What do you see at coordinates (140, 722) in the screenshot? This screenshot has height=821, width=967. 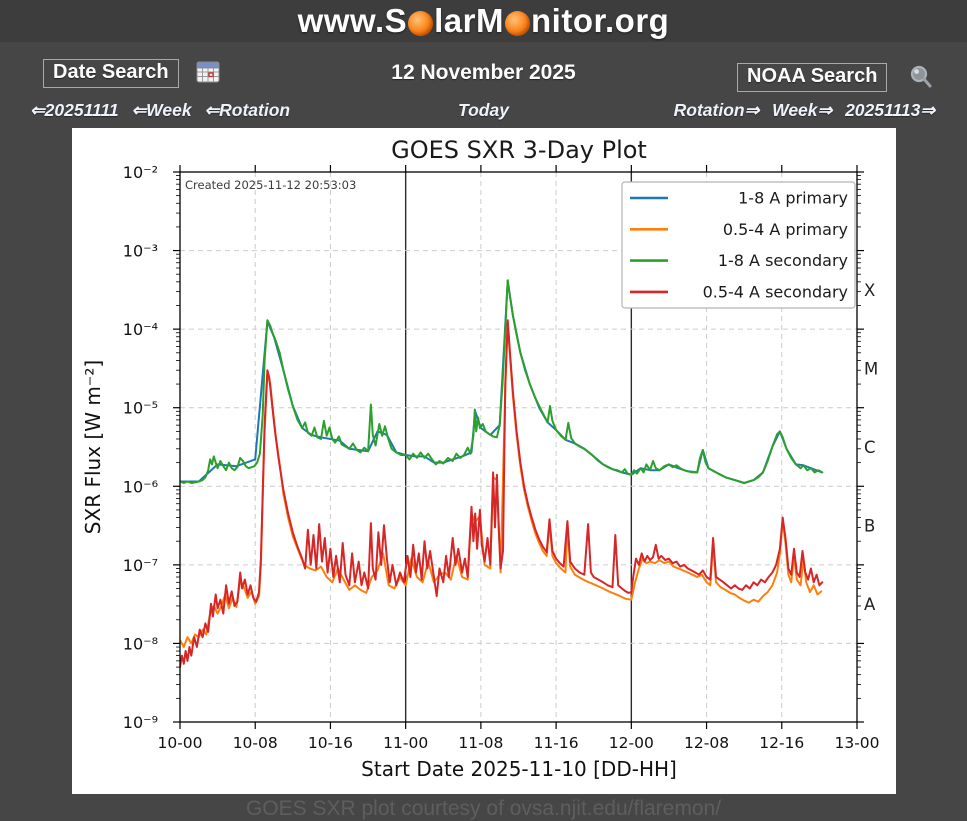 I see `svg-text: 10⁻⁹` at bounding box center [140, 722].